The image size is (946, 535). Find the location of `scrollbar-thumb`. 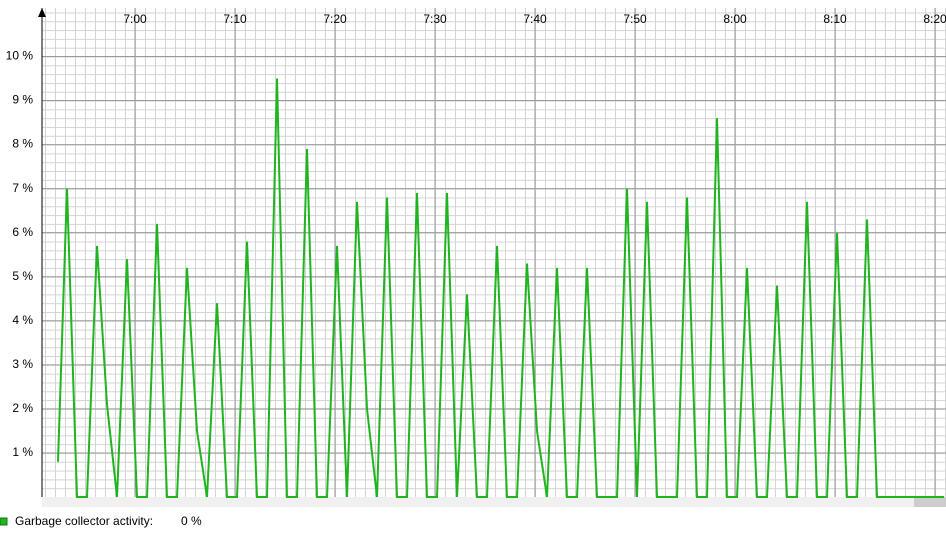

scrollbar-thumb is located at coordinates (930, 502).